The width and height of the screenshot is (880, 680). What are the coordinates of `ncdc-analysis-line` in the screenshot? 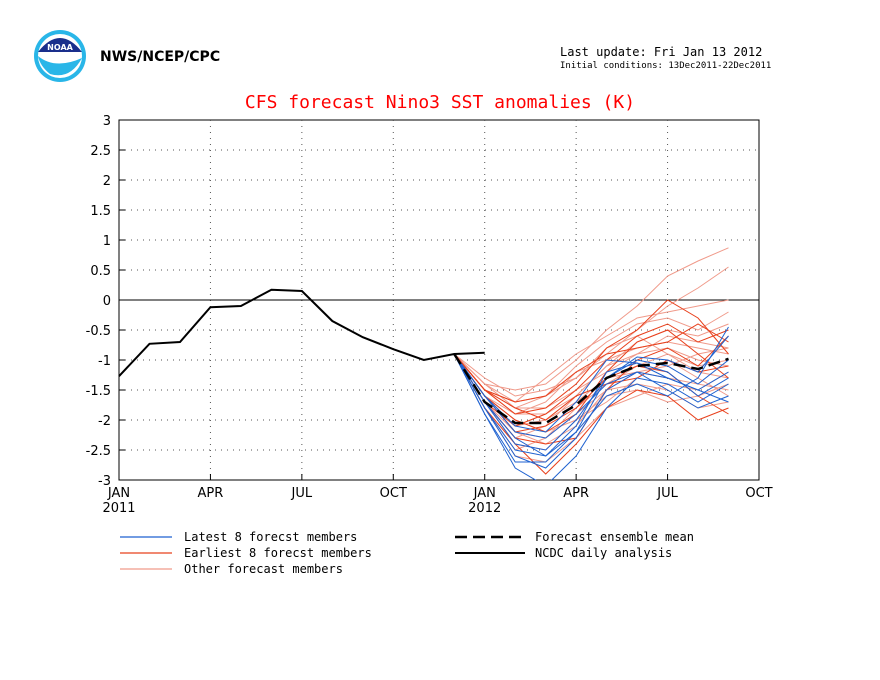 It's located at (301, 332).